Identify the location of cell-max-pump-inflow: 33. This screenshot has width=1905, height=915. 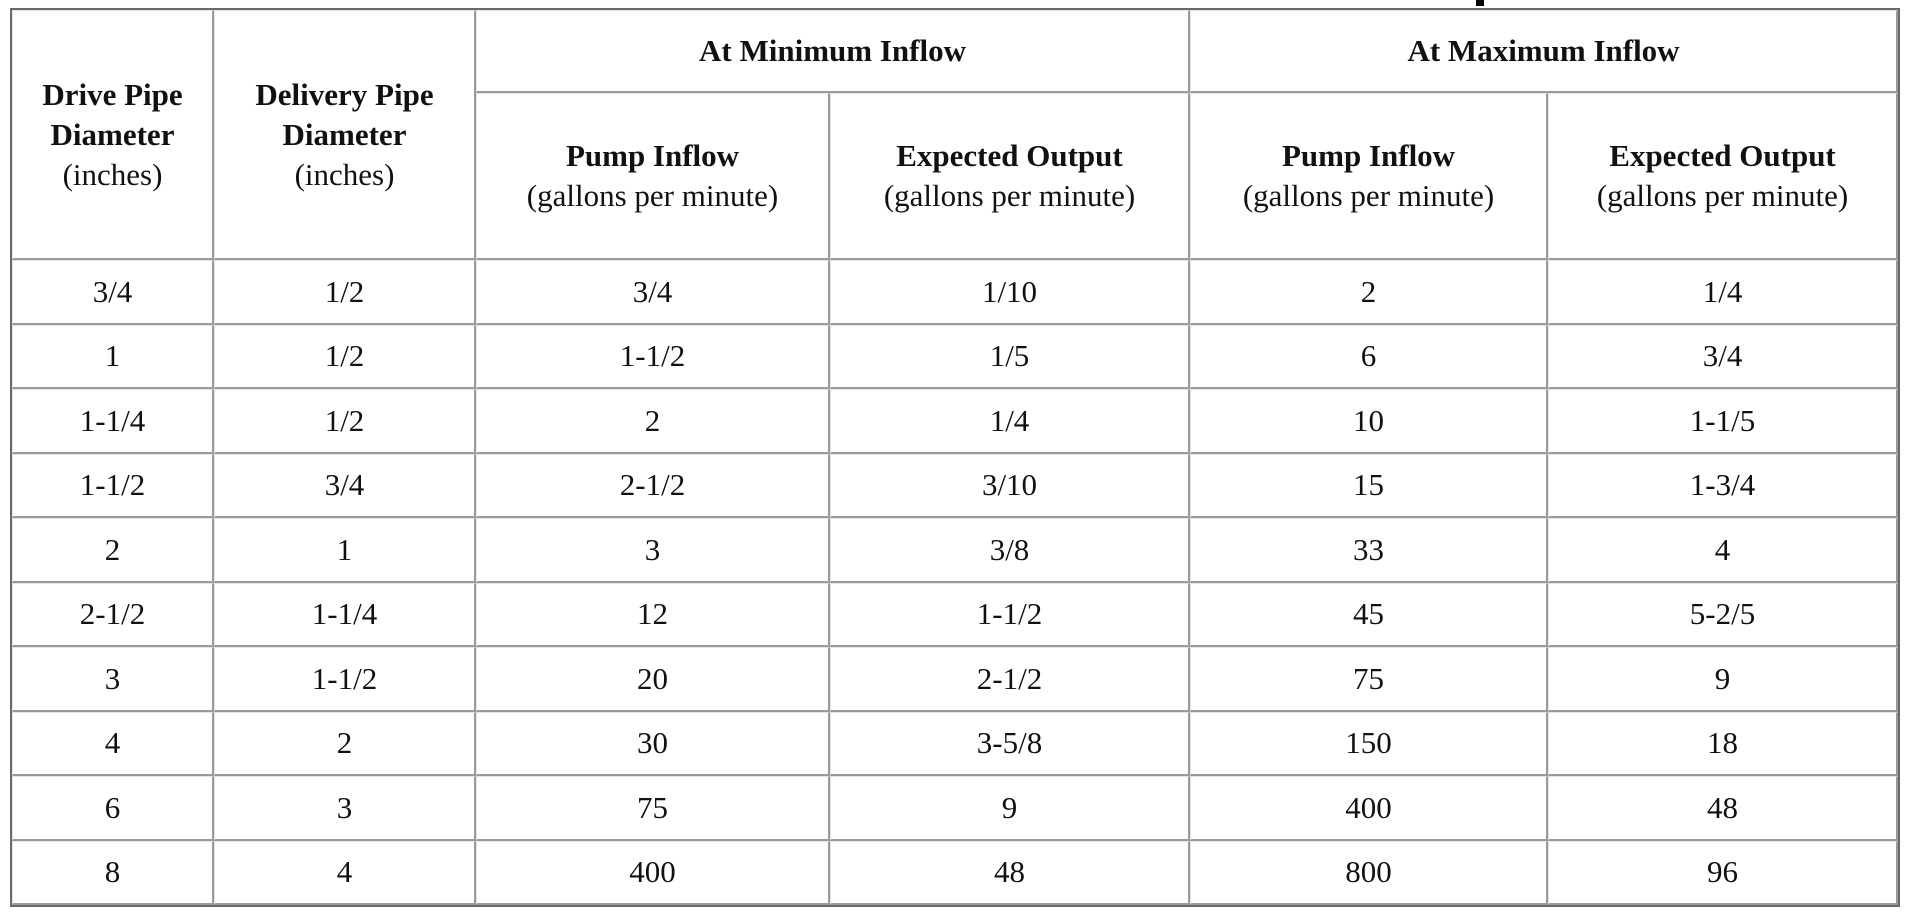
(1369, 550).